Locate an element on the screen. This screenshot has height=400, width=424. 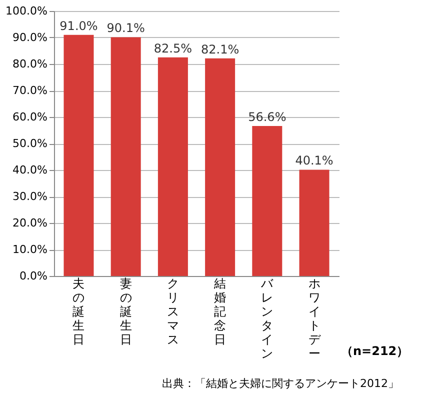
x-tick-label: 結婚記念日 is located at coordinates (219, 311).